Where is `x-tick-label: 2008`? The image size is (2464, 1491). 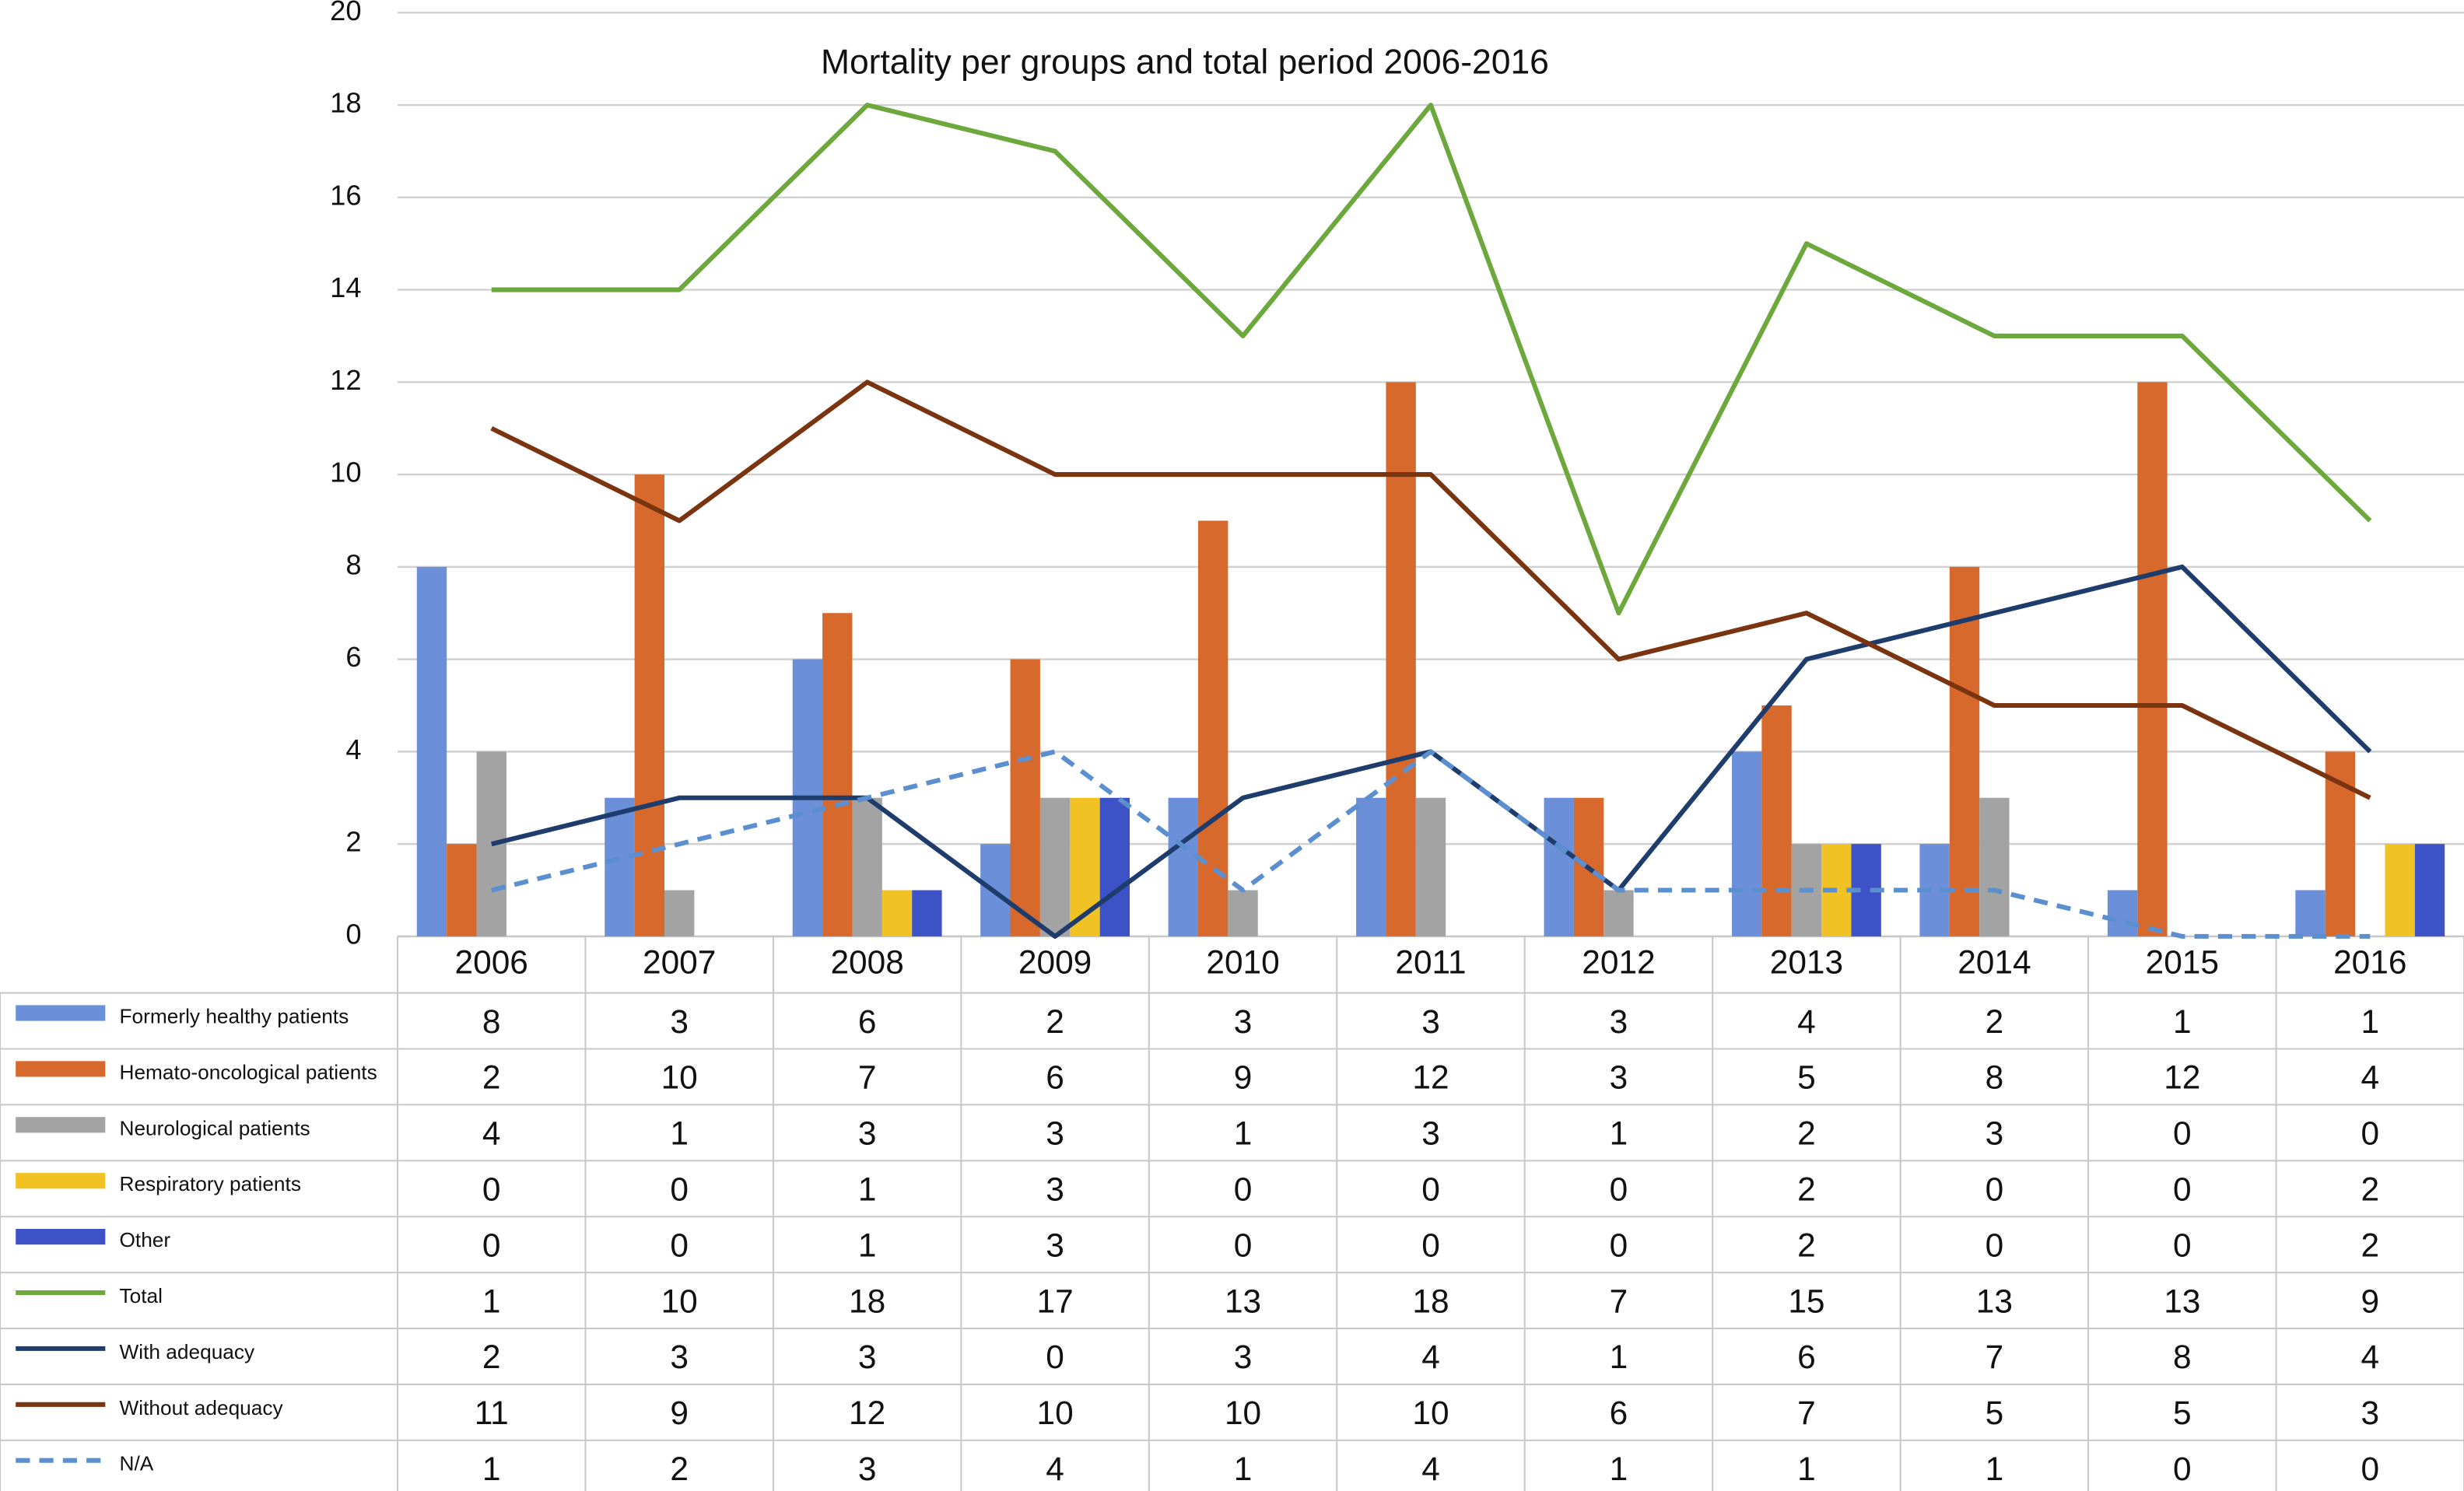 x-tick-label: 2008 is located at coordinates (866, 962).